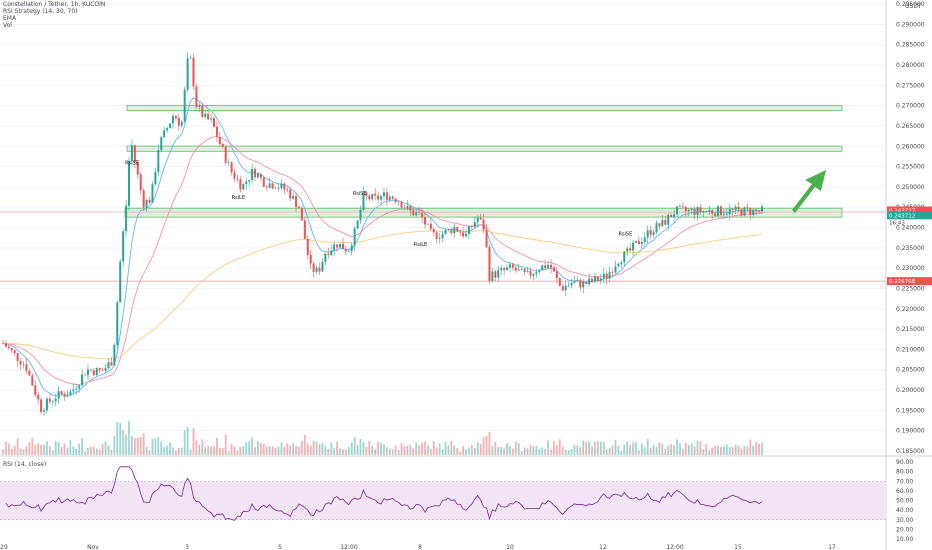  I want to click on time-axis: 29 Nov 3 5 12:00 8 10 12 12:00 15 17, so click(418, 547).